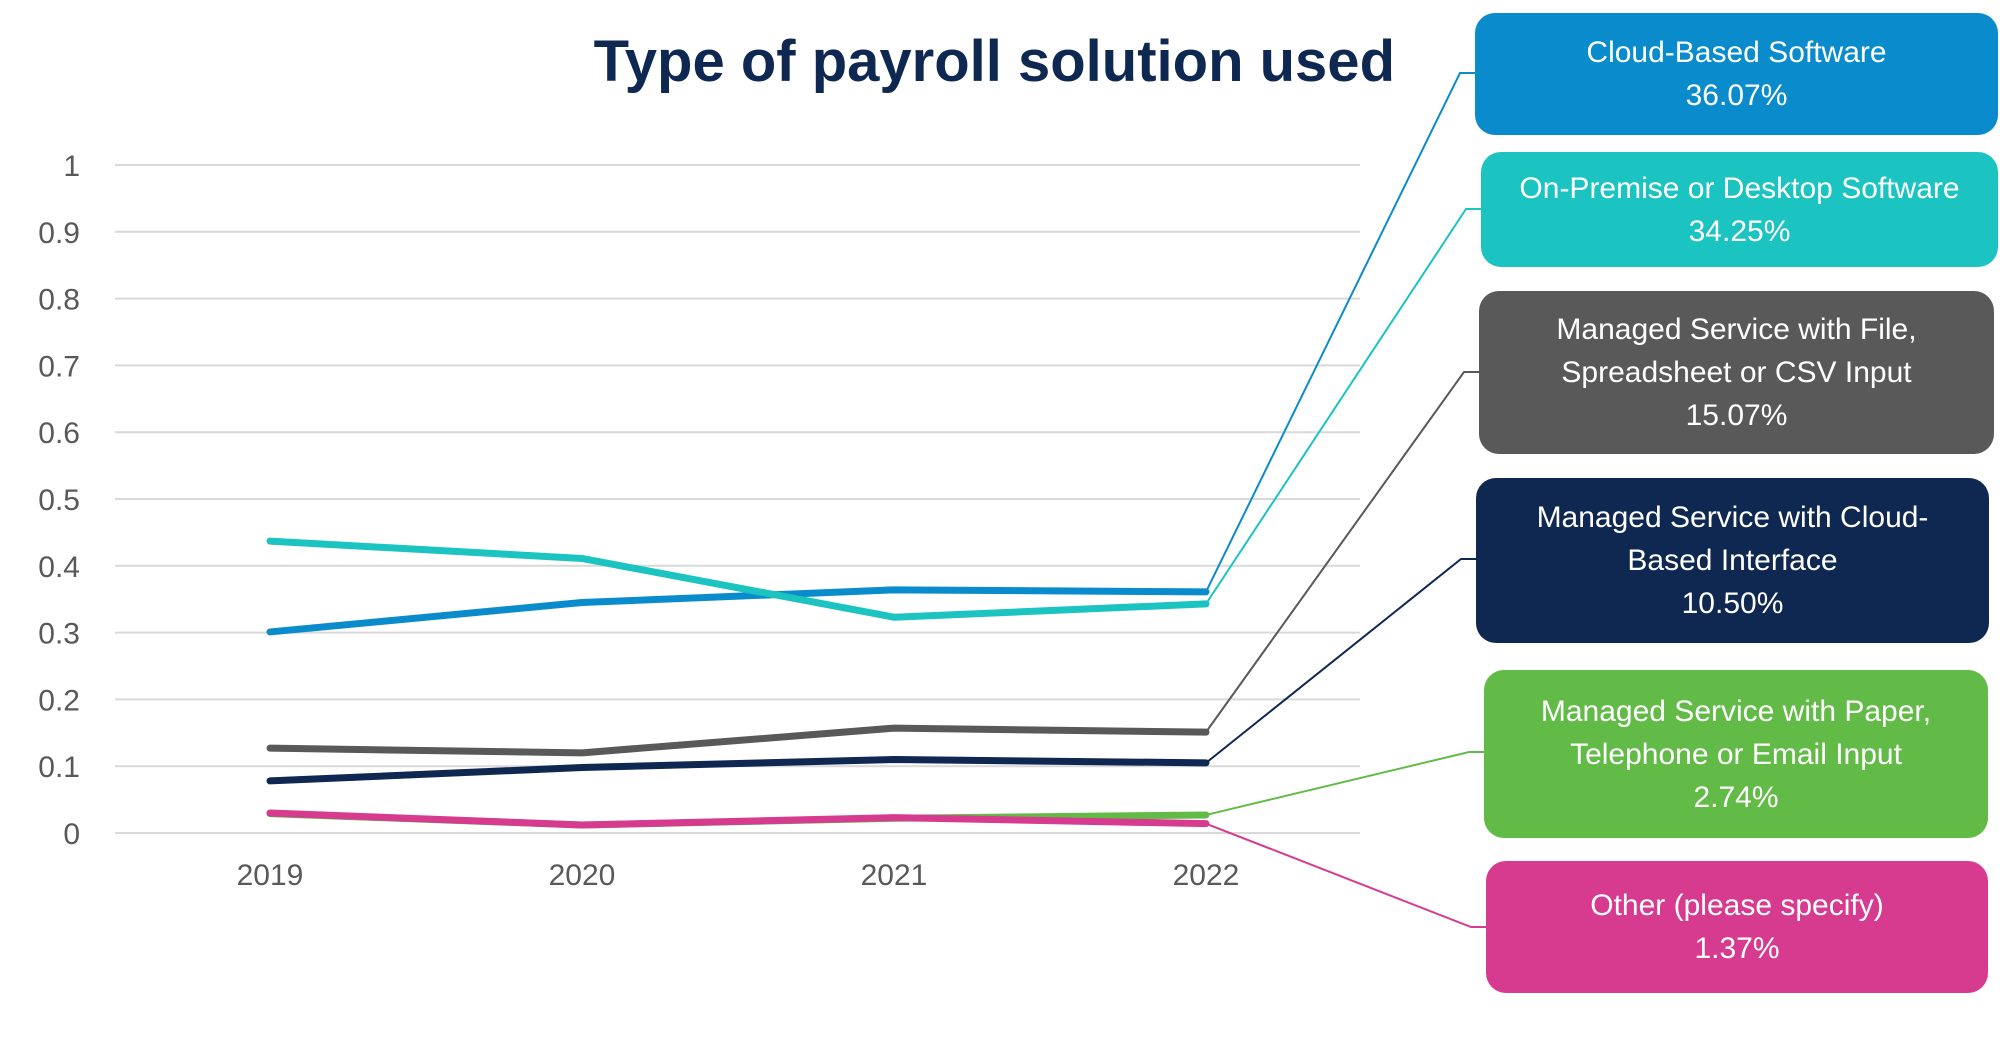 The height and width of the screenshot is (1038, 2000). I want to click on y-tick-label: 0.9, so click(59, 233).